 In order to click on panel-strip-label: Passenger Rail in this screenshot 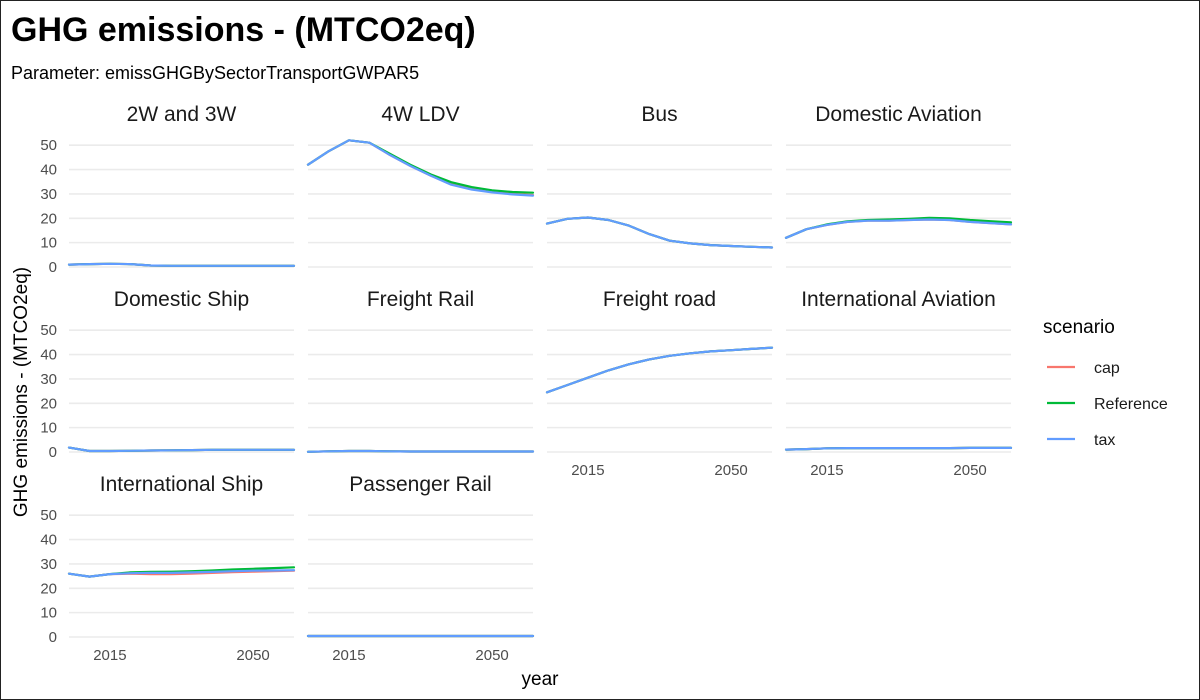, I will do `click(420, 484)`.